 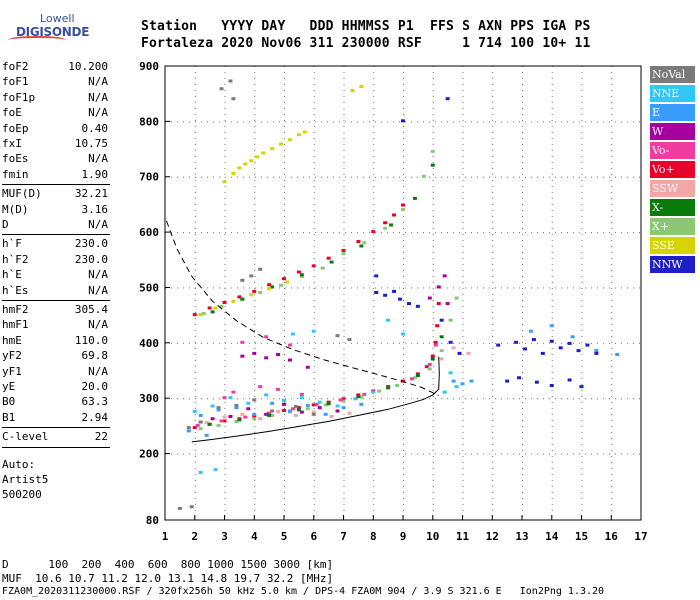 What do you see at coordinates (149, 177) in the screenshot?
I see `y-tick-label: 700` at bounding box center [149, 177].